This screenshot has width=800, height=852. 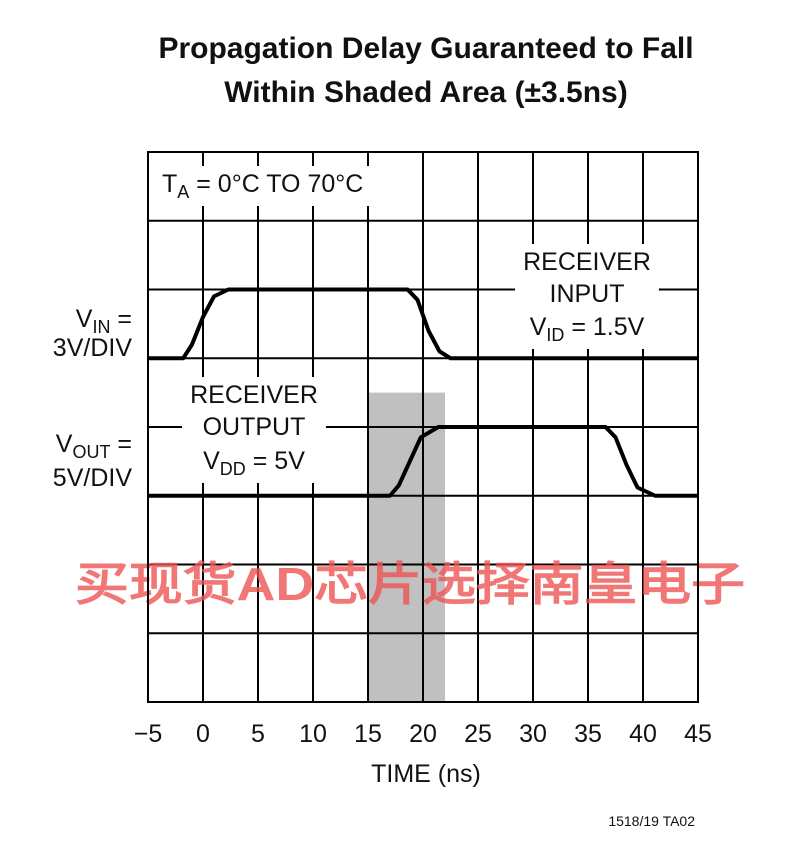 I want to click on vin-scale: VIN =, so click(x=104, y=321).